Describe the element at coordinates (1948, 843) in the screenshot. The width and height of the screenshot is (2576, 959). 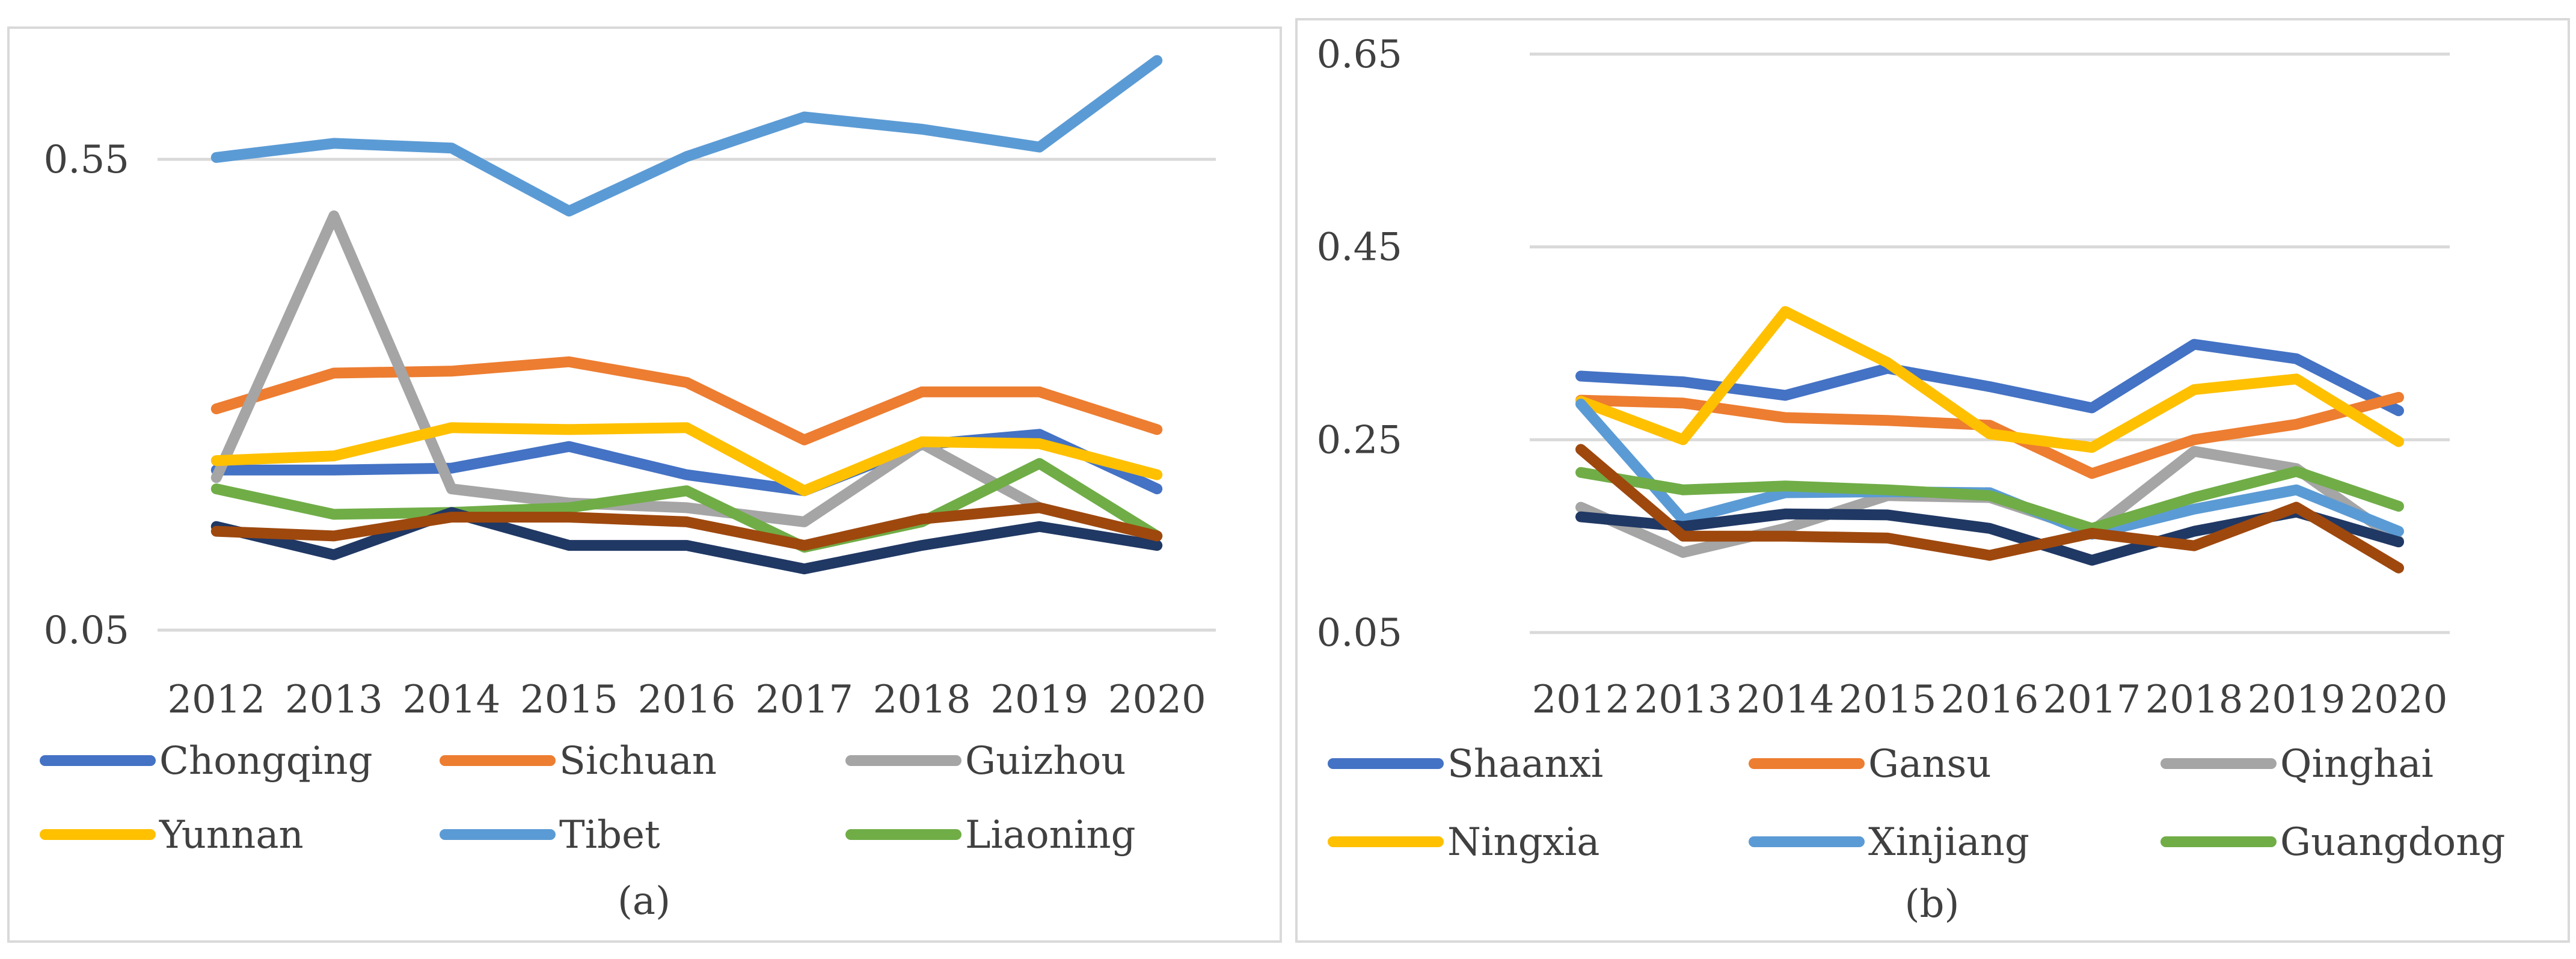
I see `legend-label-xinjiang: Xinjiang` at that location.